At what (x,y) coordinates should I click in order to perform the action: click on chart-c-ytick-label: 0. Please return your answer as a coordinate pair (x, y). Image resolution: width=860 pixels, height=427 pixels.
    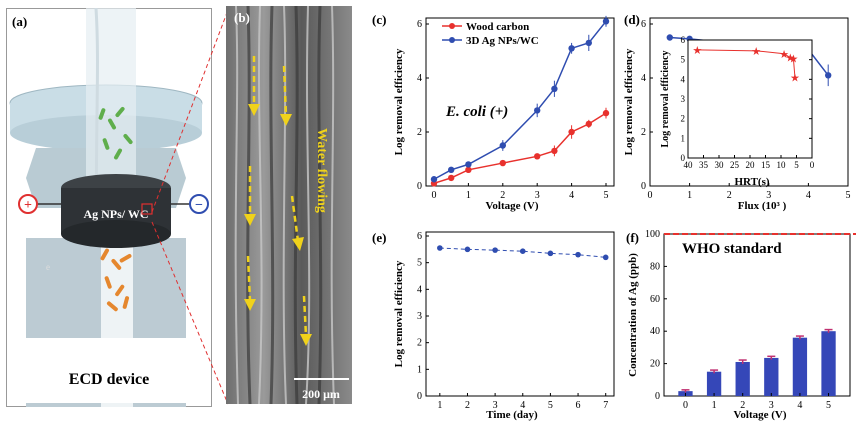
    Looking at the image, I should click on (419, 186).